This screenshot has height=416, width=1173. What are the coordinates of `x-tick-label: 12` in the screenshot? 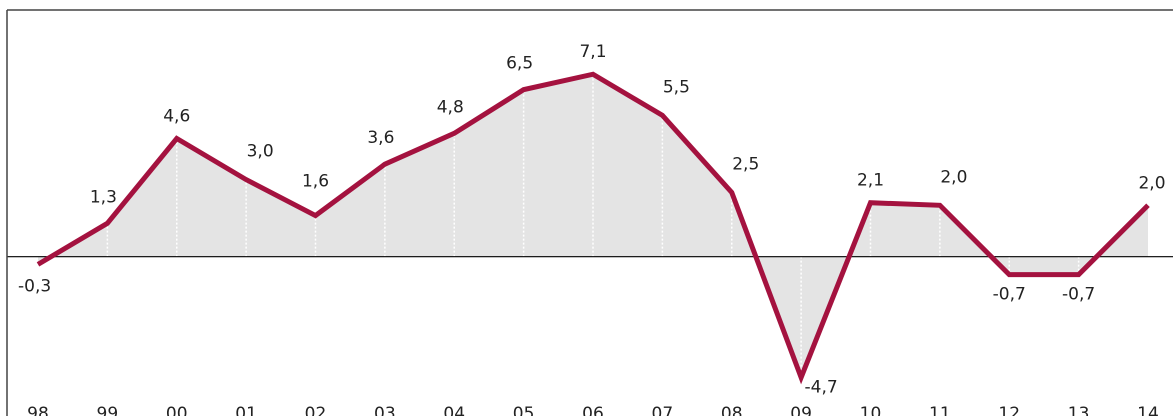 It's located at (1009, 410).